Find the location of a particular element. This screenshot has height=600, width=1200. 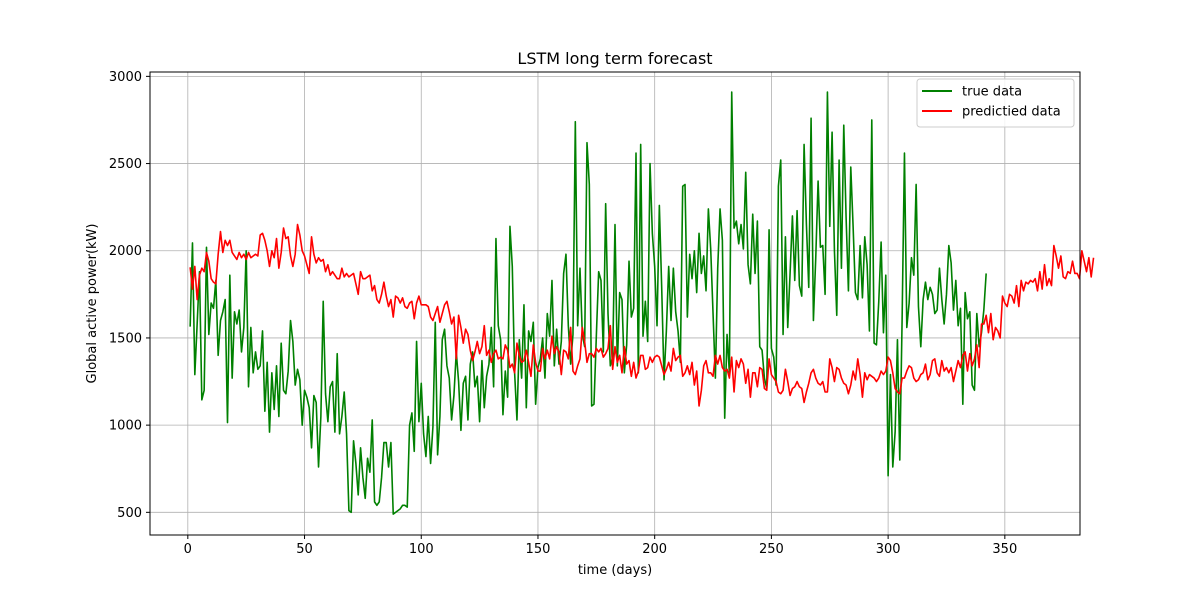

y-axis-ticks: 500 1000 1500 2000 2500 3000 is located at coordinates (129, 295).